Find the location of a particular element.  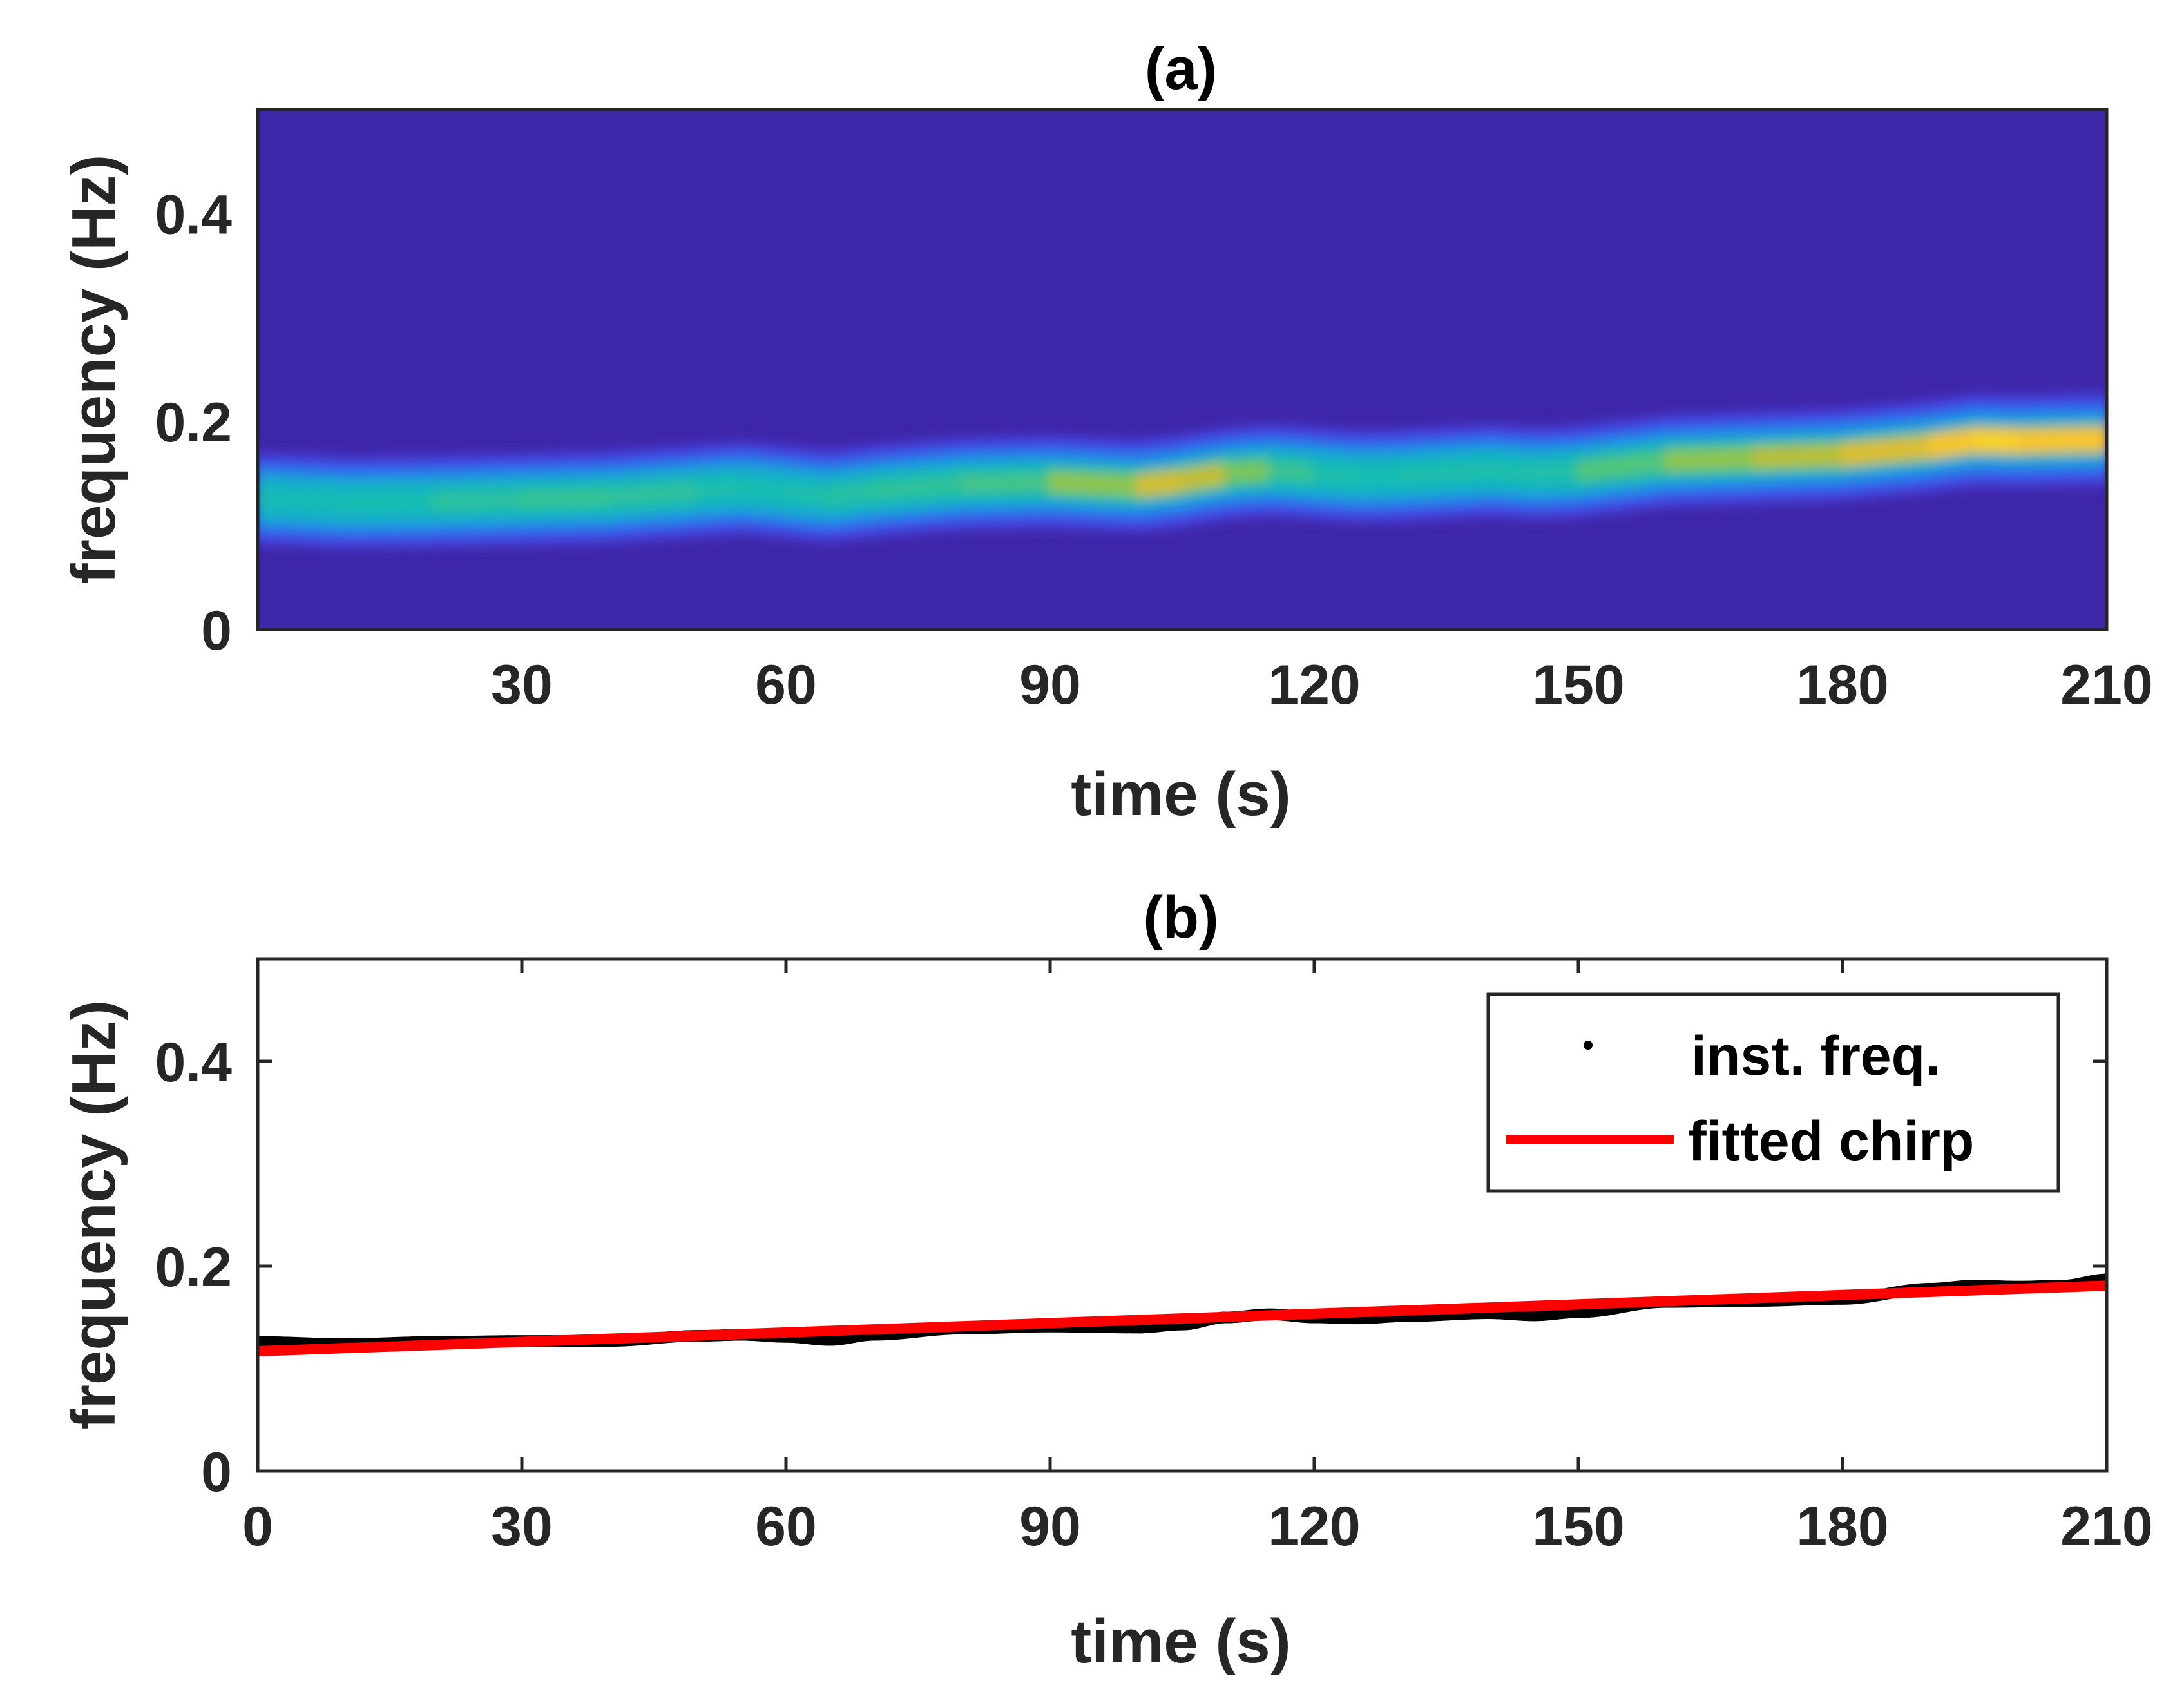

legend-box is located at coordinates (1773, 1092).